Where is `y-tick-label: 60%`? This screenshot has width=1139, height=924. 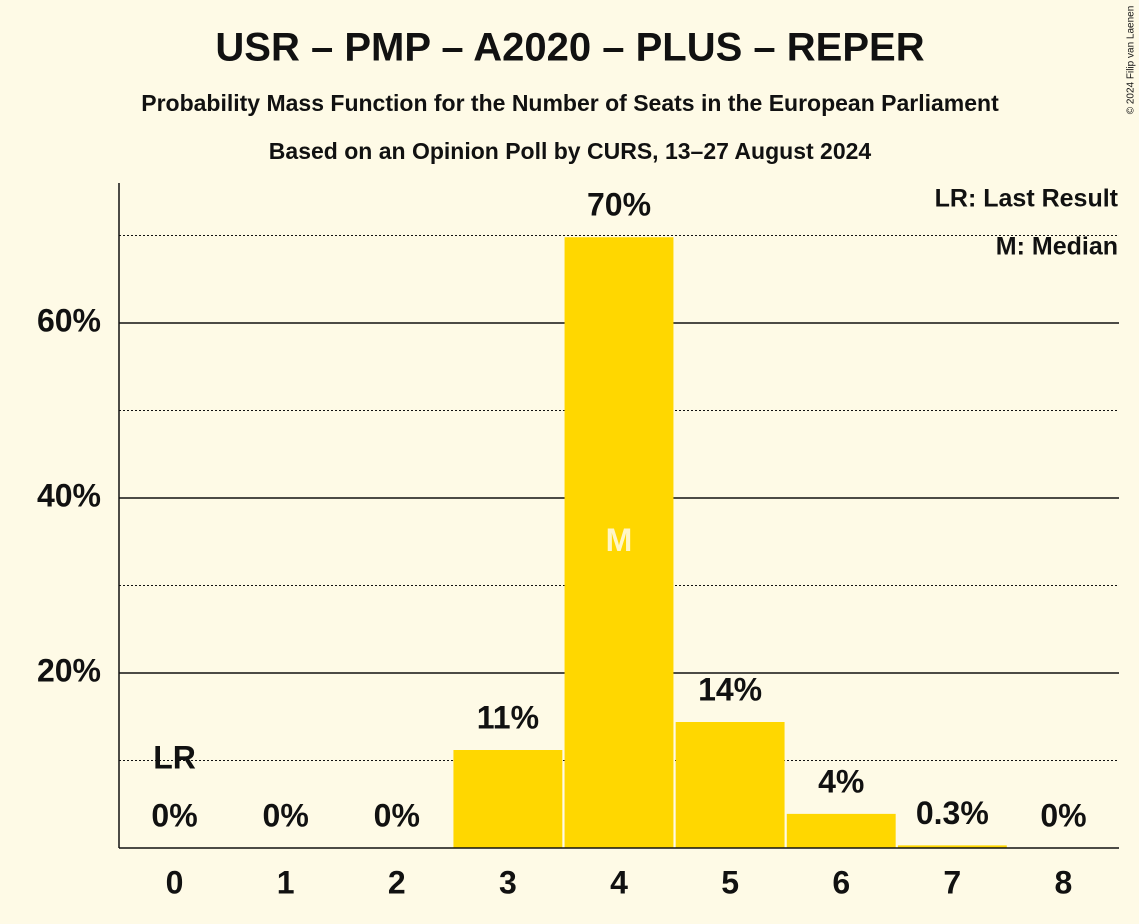 y-tick-label: 60% is located at coordinates (69, 320).